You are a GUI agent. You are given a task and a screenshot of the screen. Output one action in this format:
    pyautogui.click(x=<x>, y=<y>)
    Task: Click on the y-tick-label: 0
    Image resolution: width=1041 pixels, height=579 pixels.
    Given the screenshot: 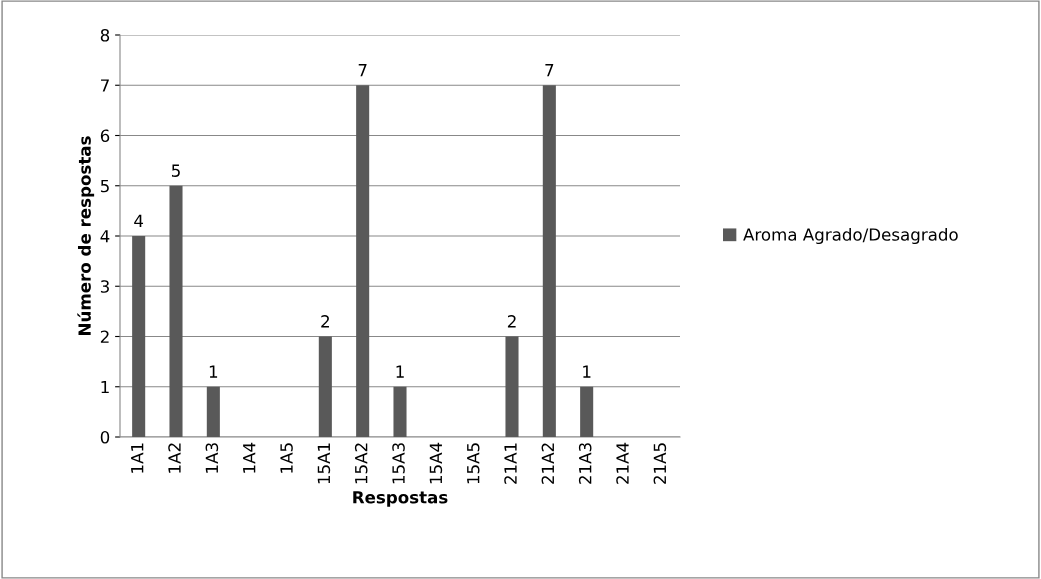 What is the action you would take?
    pyautogui.click(x=105, y=437)
    